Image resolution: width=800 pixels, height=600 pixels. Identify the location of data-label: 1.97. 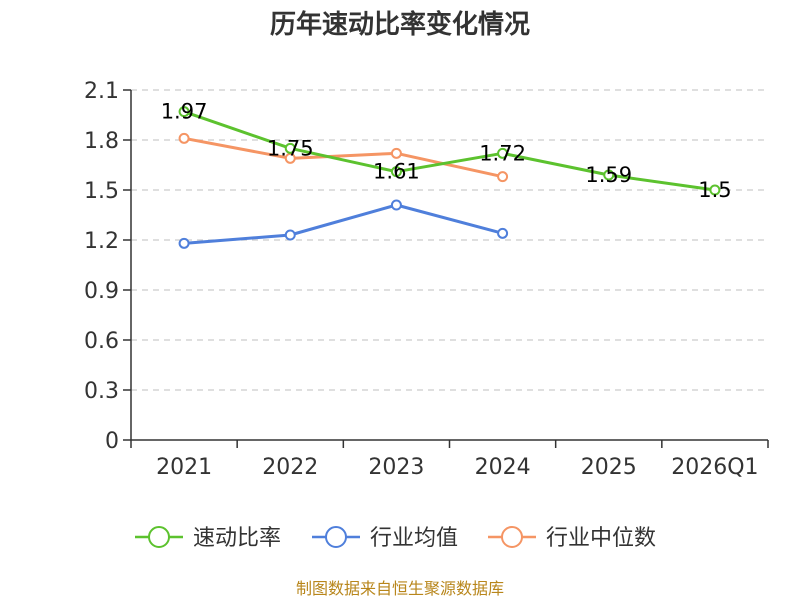
(184, 112).